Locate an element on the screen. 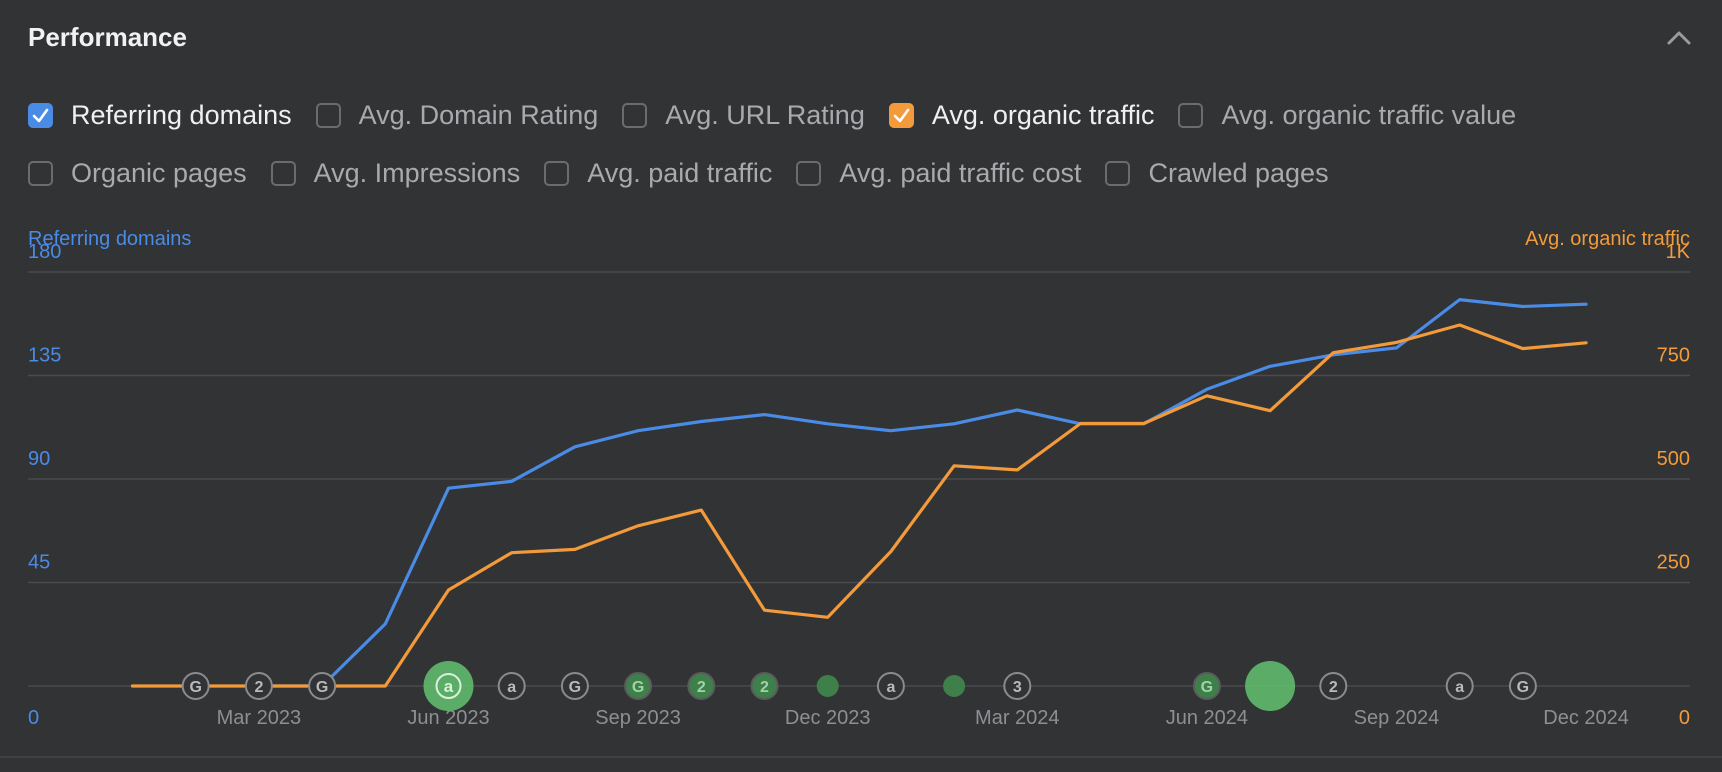 The height and width of the screenshot is (772, 1722). left-tick-label: 180 is located at coordinates (44, 252).